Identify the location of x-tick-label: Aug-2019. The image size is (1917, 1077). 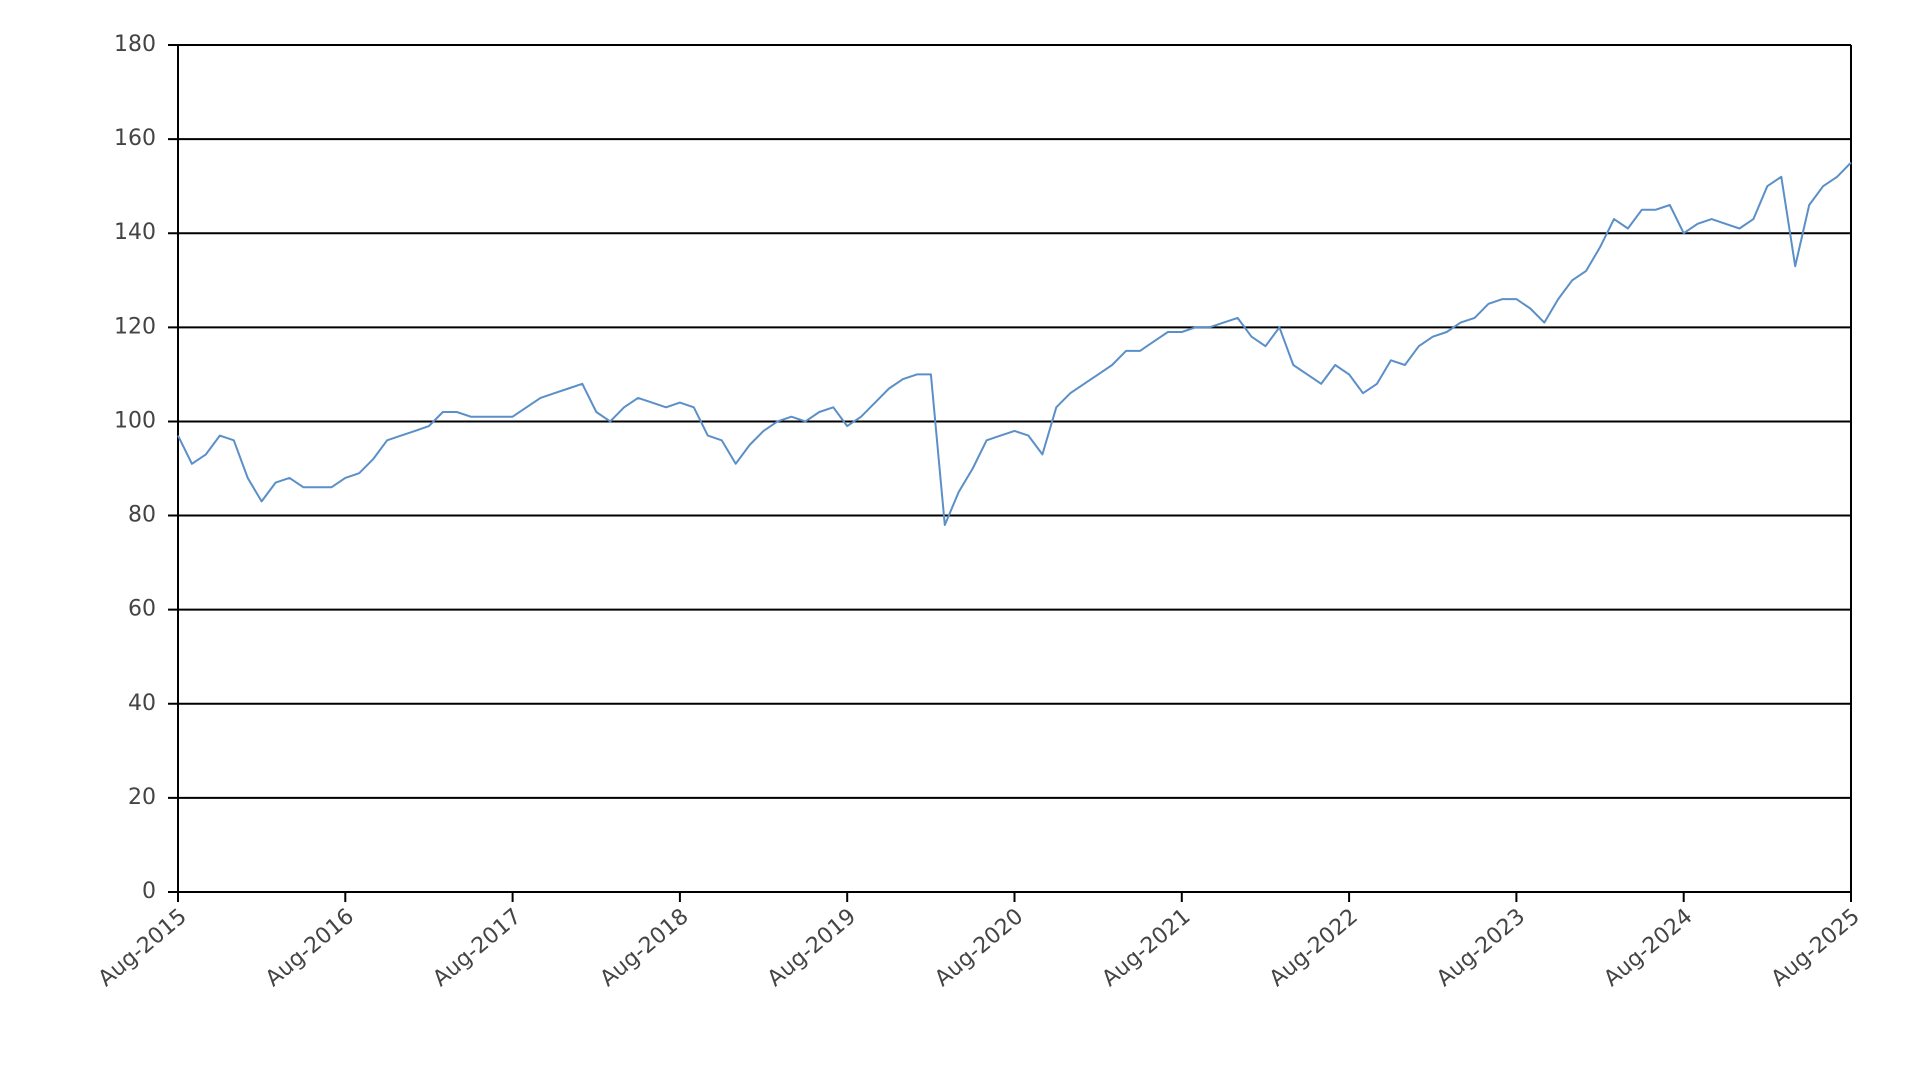
(812, 948).